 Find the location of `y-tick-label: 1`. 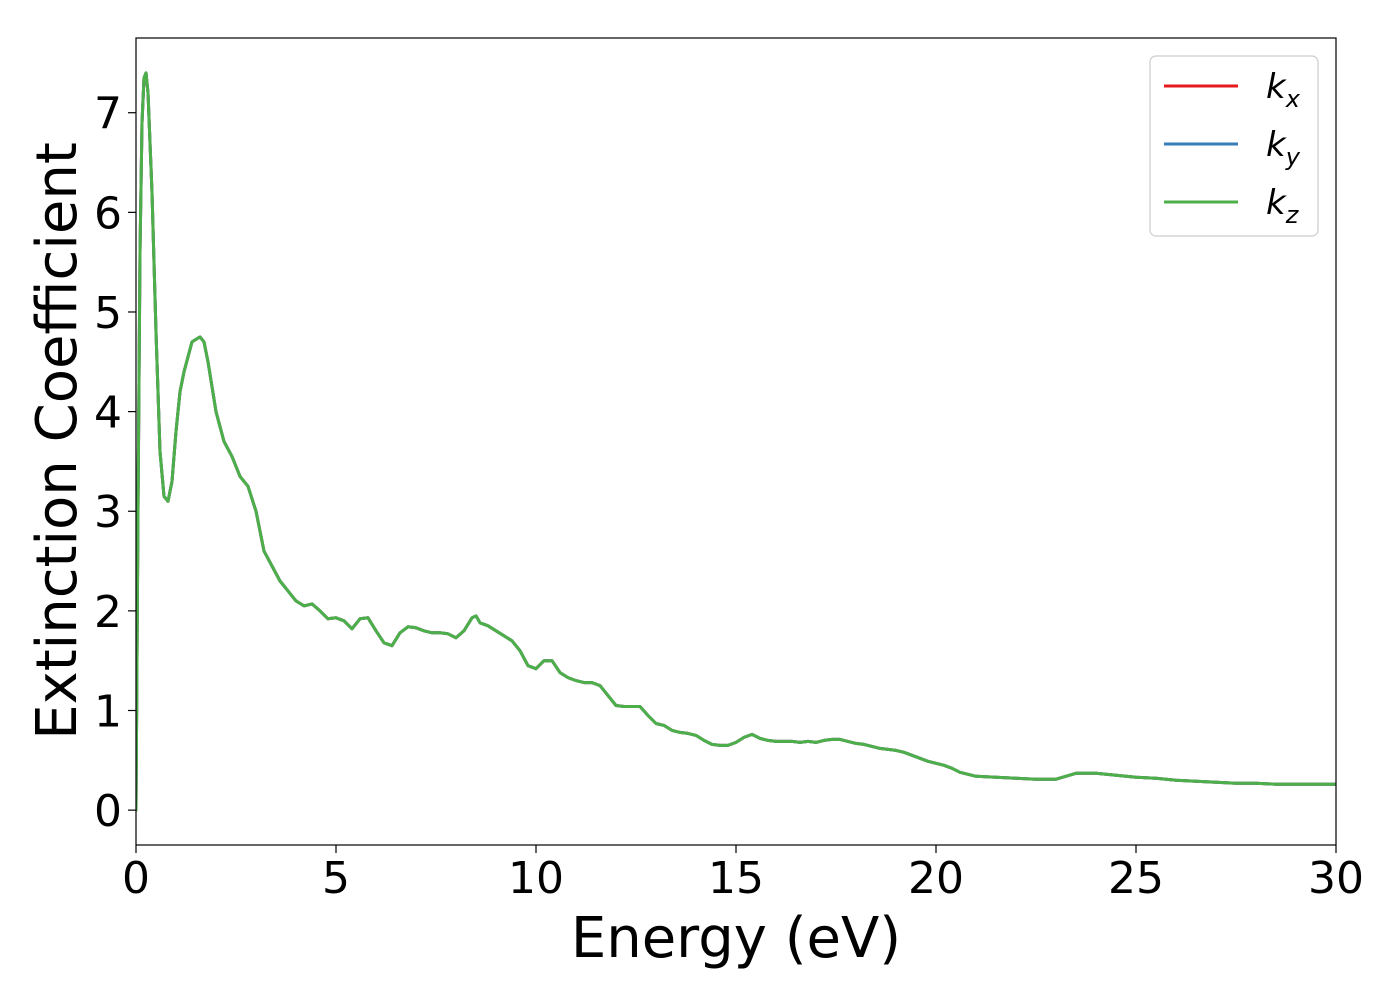

y-tick-label: 1 is located at coordinates (108, 712).